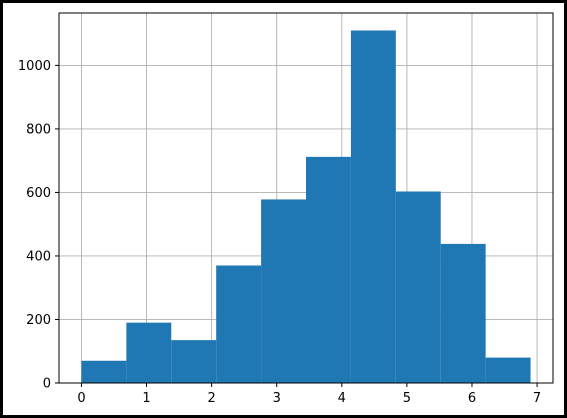  Describe the element at coordinates (81, 398) in the screenshot. I see `x-tick-label: 0` at that location.